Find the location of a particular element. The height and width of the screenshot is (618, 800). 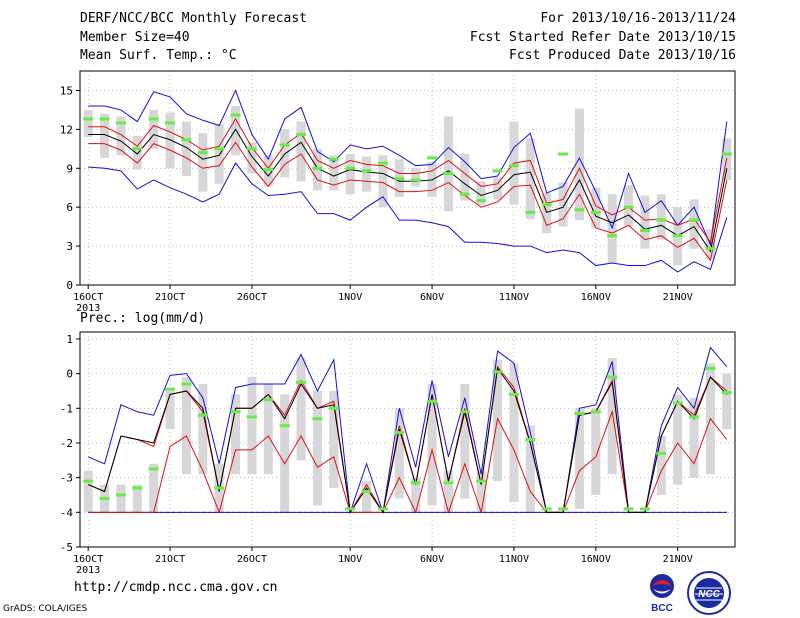

ncc-logo: NCC is located at coordinates (709, 593).